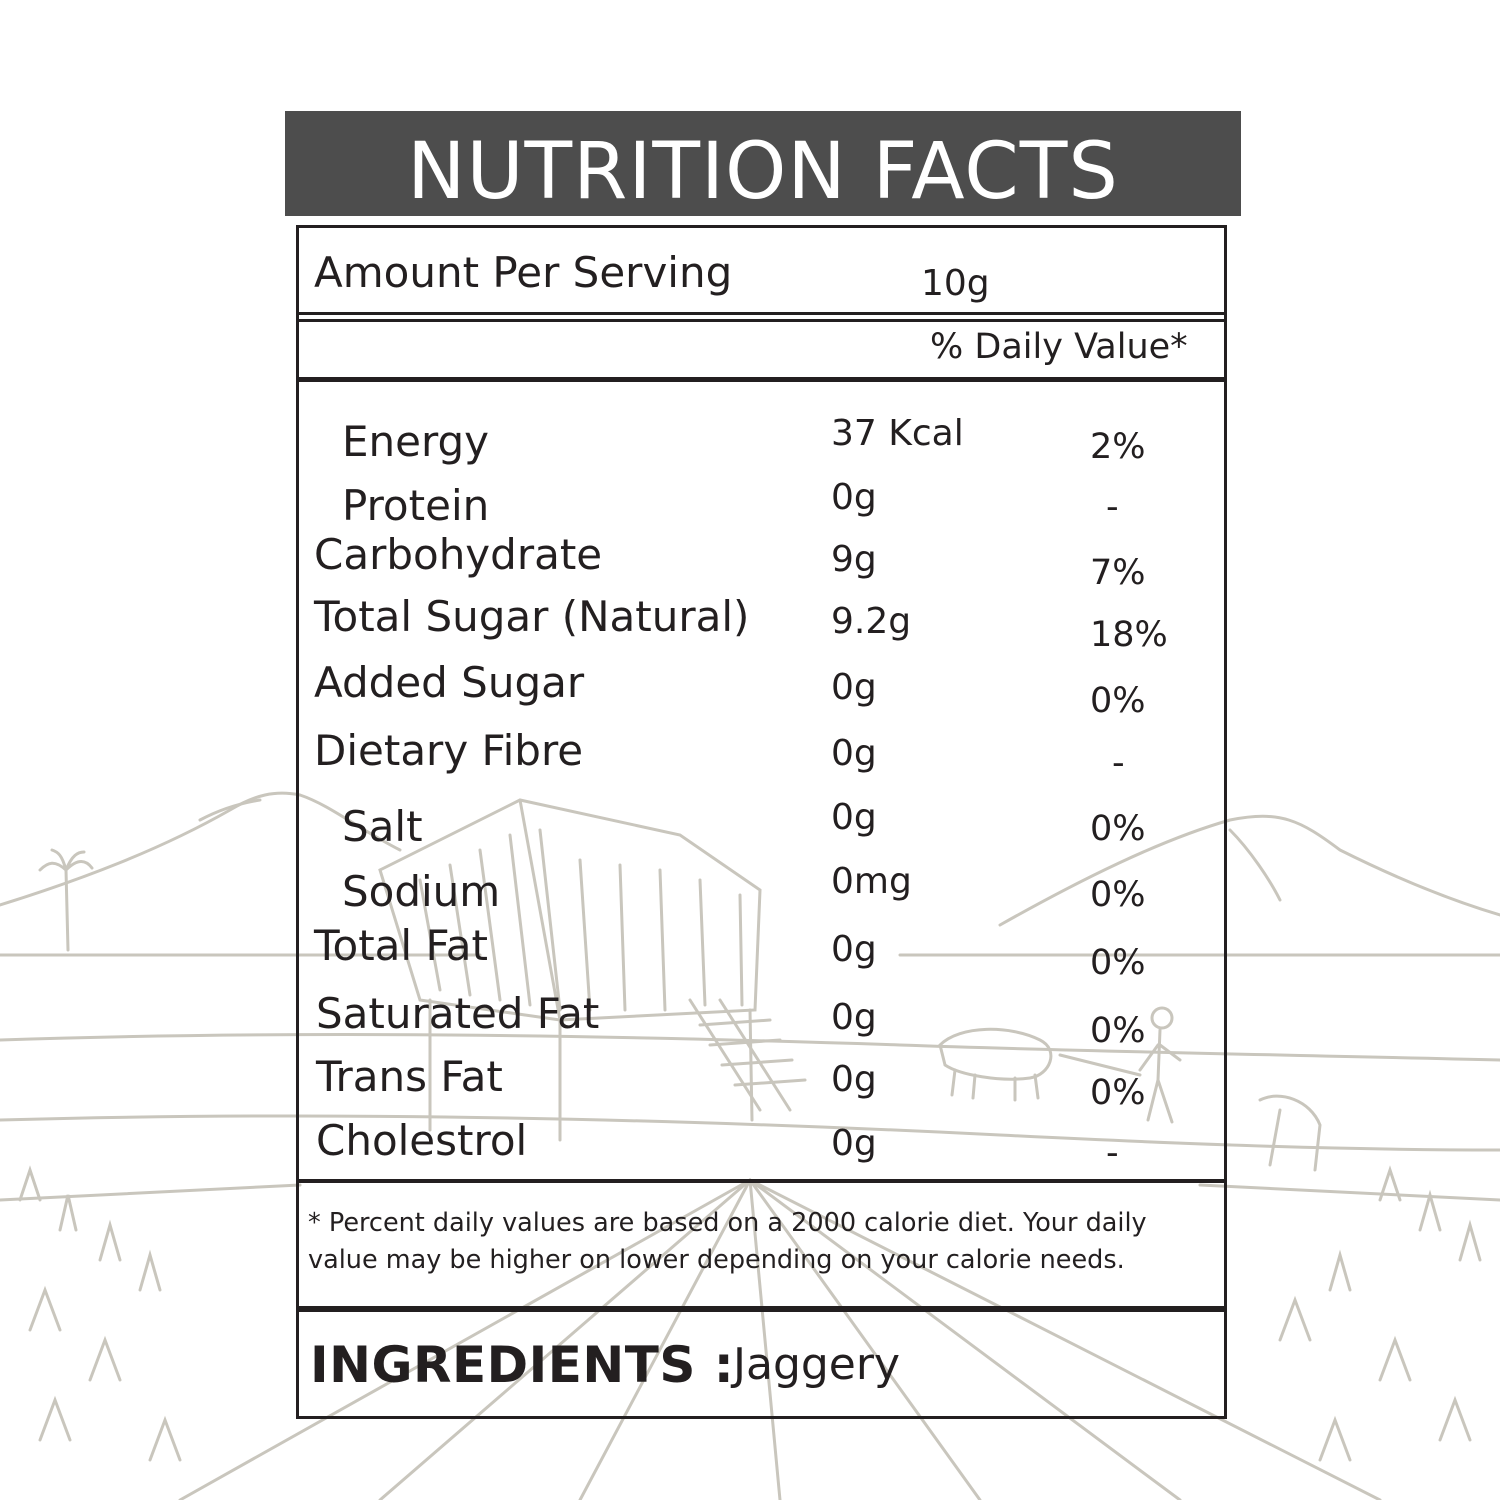  What do you see at coordinates (1118, 447) in the screenshot?
I see `nutrient-daily-value: 2%` at bounding box center [1118, 447].